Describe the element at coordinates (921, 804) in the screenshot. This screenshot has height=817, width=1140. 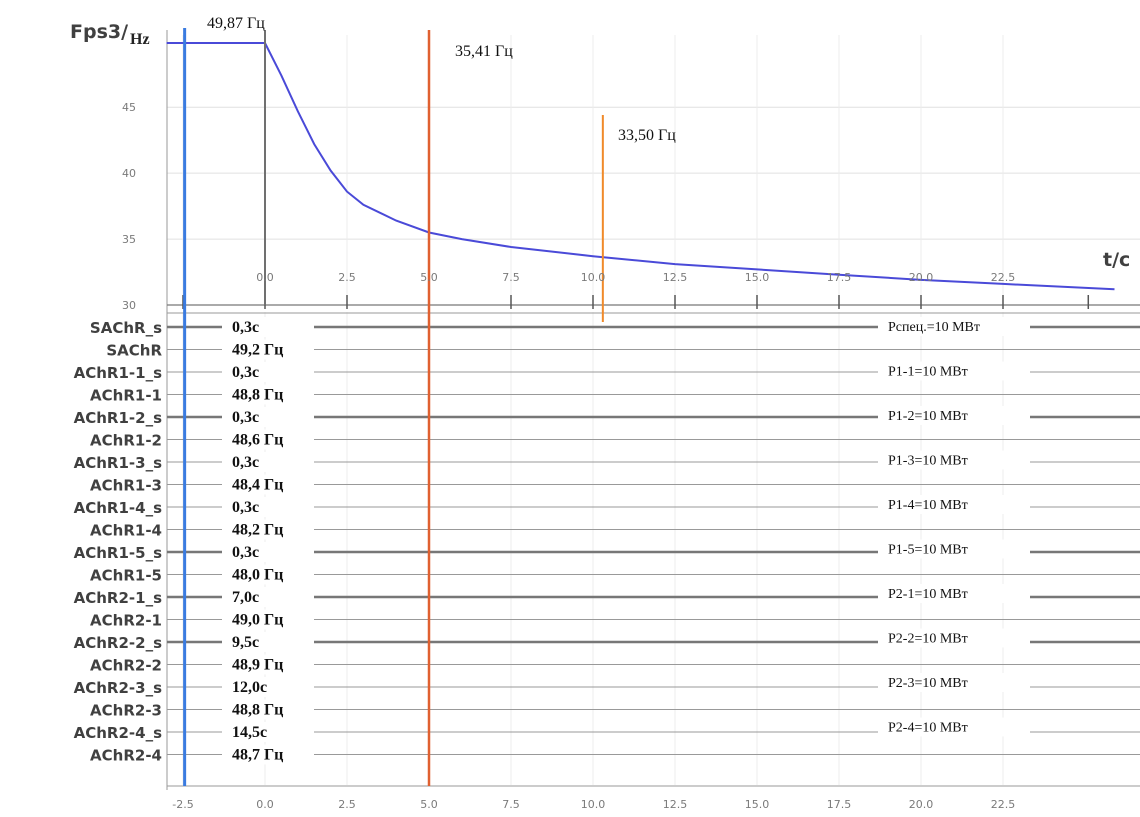
I see `x-tick-label-bottom: 20.0` at that location.